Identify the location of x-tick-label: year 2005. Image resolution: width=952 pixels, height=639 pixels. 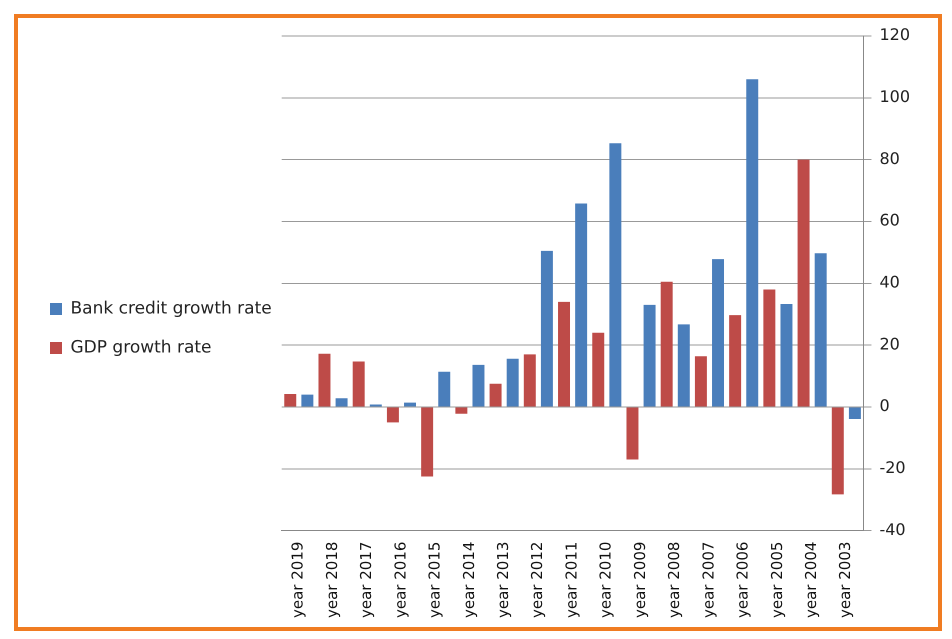
(777, 580).